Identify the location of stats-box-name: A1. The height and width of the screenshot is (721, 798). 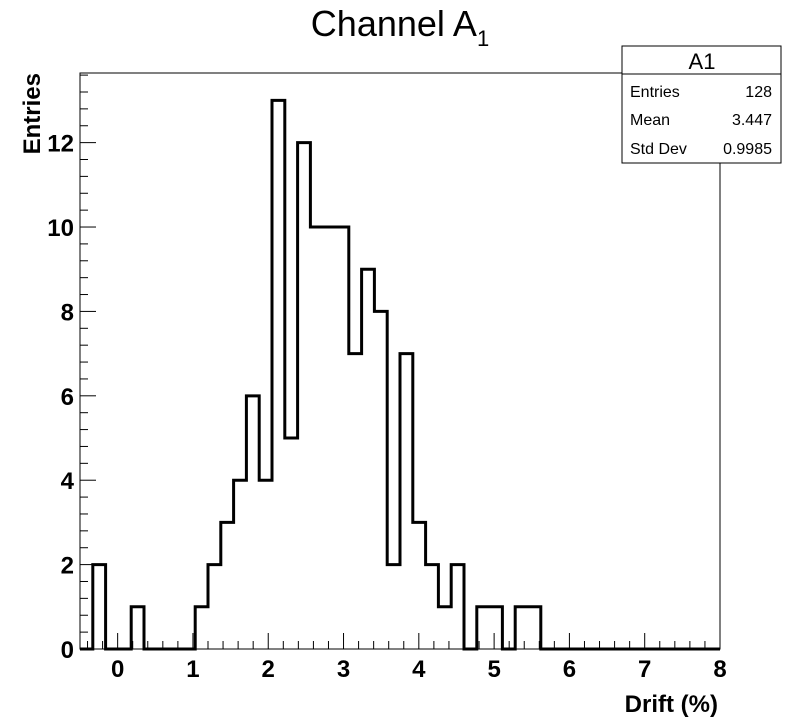
(702, 61).